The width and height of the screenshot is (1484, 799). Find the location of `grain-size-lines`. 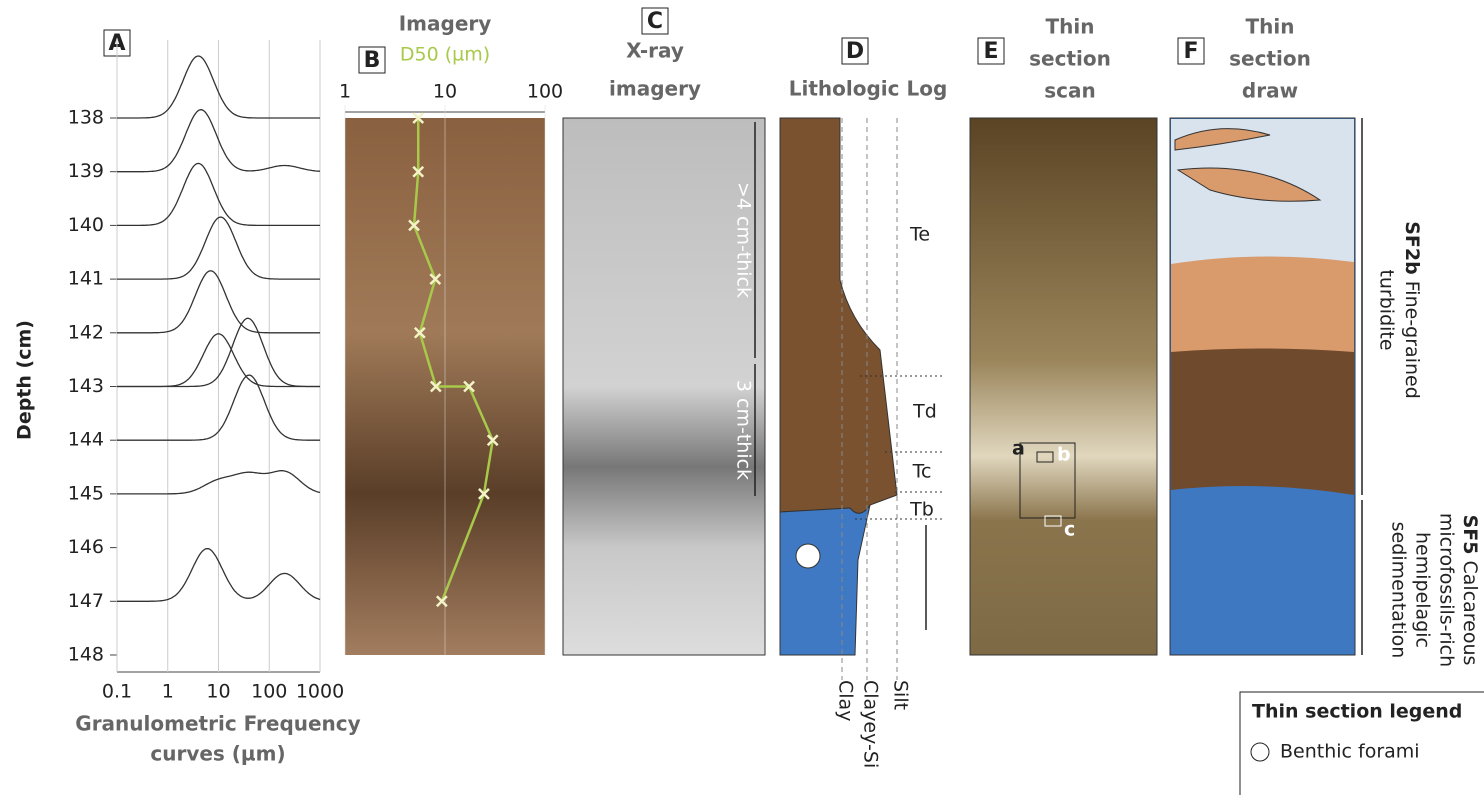

grain-size-lines is located at coordinates (869, 399).